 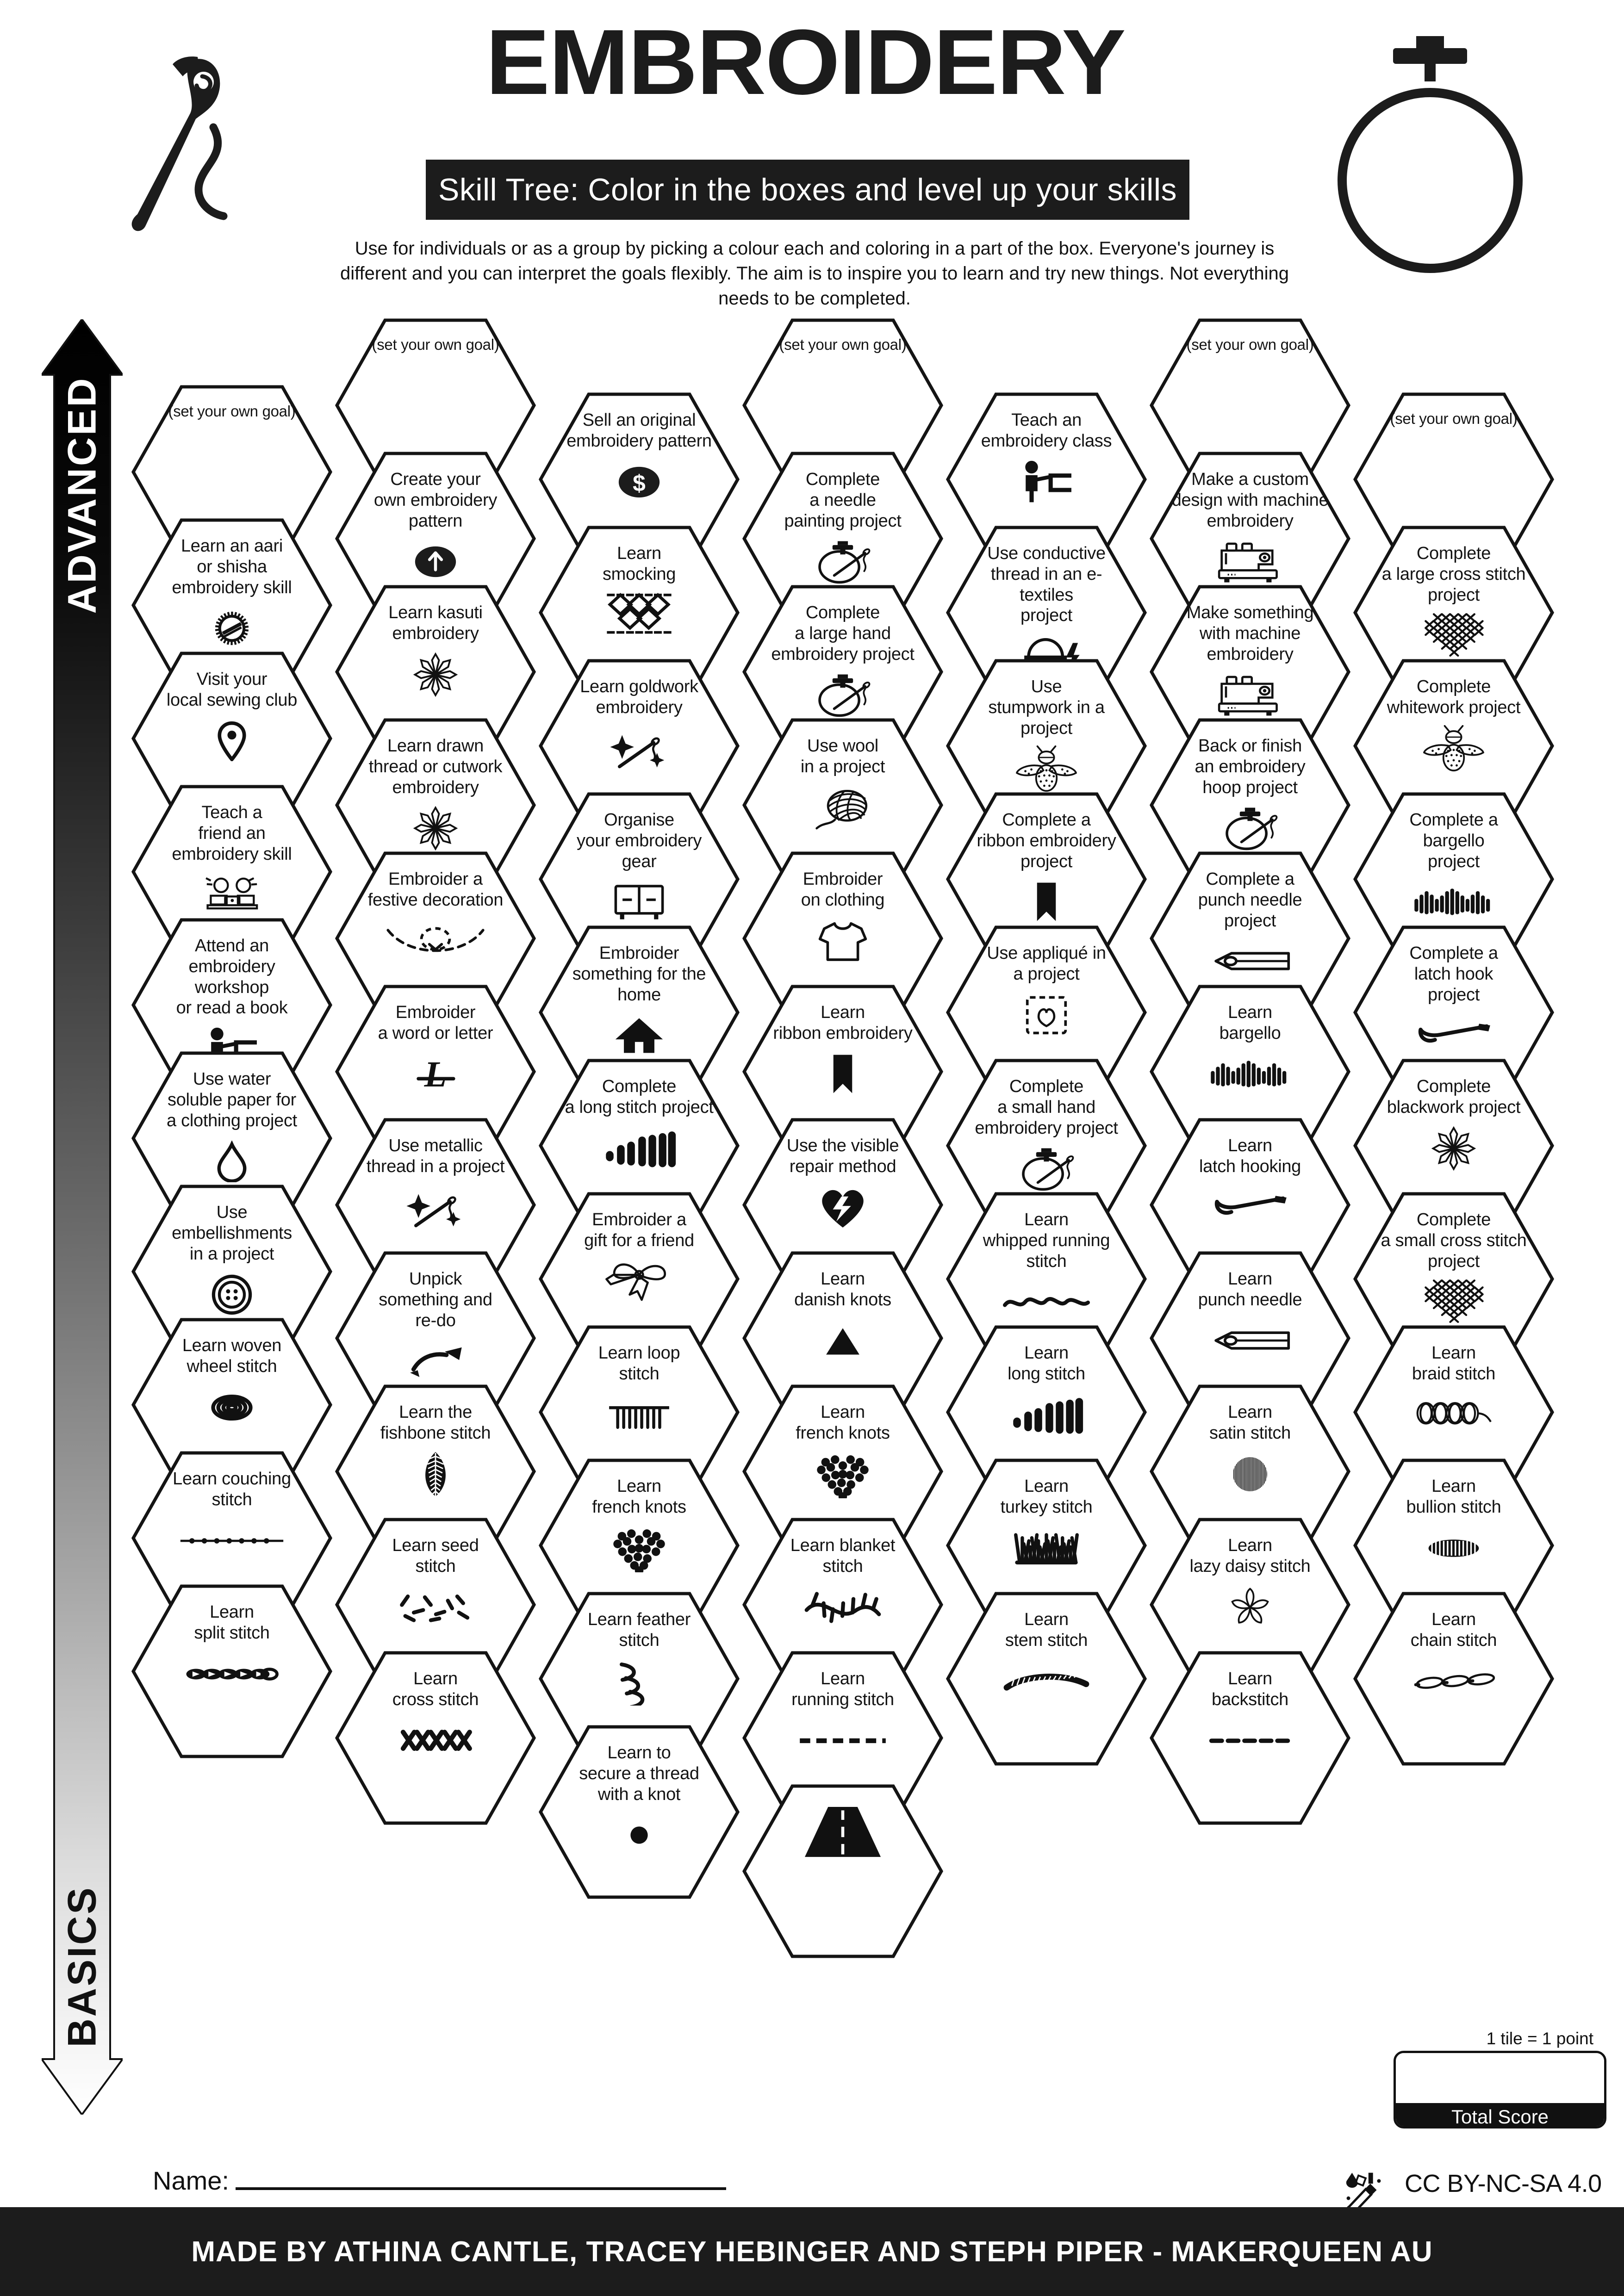 What do you see at coordinates (1500, 2078) in the screenshot?
I see `score-entry-area` at bounding box center [1500, 2078].